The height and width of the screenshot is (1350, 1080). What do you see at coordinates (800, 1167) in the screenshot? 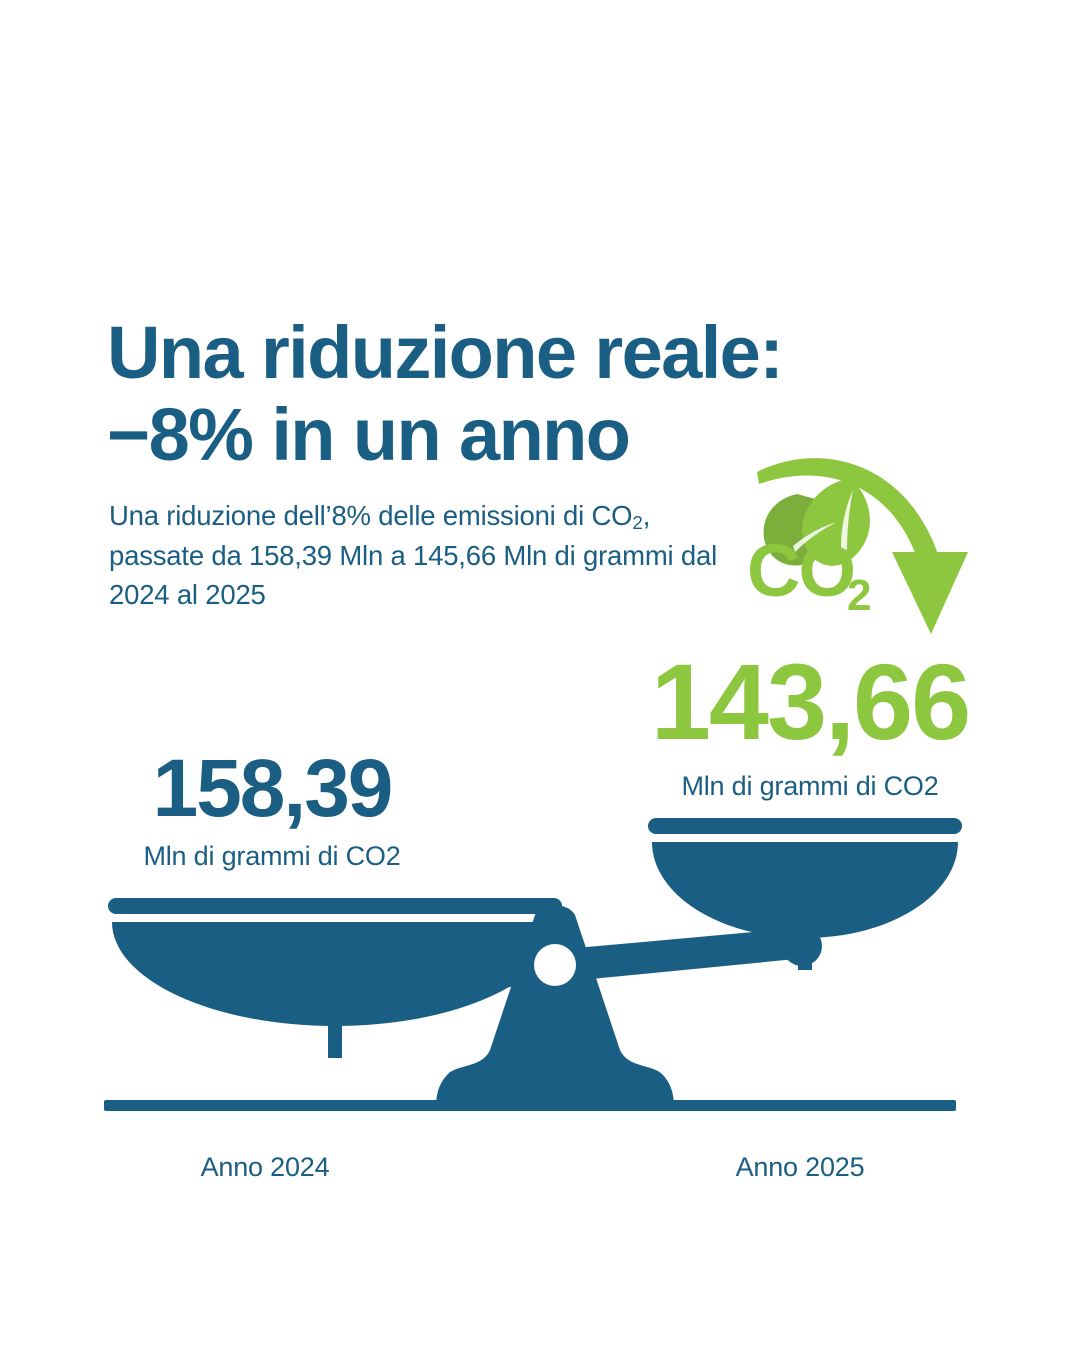
I see `caption-year-2025: Anno 2025` at bounding box center [800, 1167].